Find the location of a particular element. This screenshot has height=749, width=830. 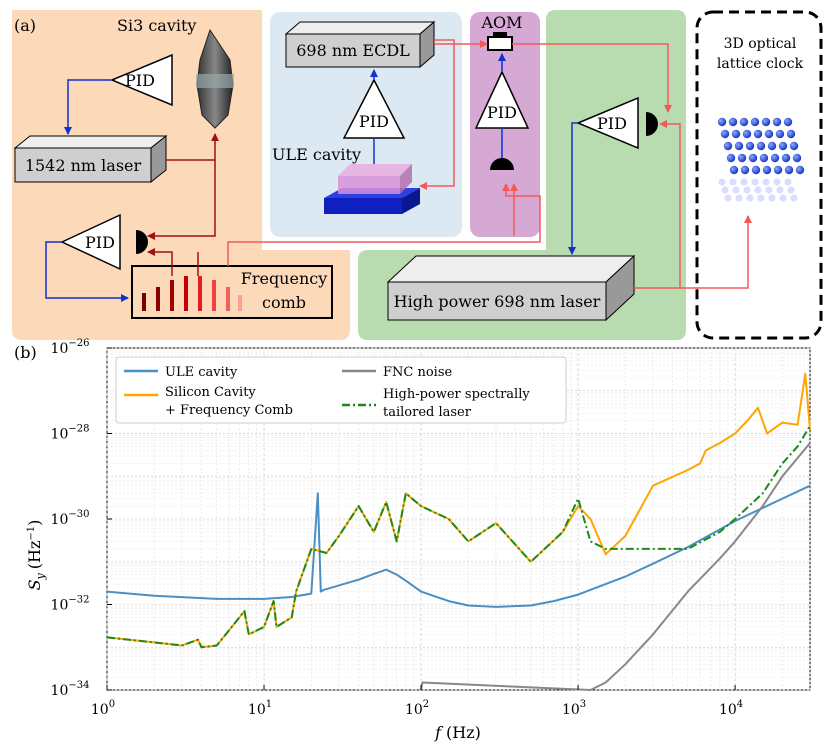

frequency-comb-box: Frequency comb is located at coordinates (232, 292).